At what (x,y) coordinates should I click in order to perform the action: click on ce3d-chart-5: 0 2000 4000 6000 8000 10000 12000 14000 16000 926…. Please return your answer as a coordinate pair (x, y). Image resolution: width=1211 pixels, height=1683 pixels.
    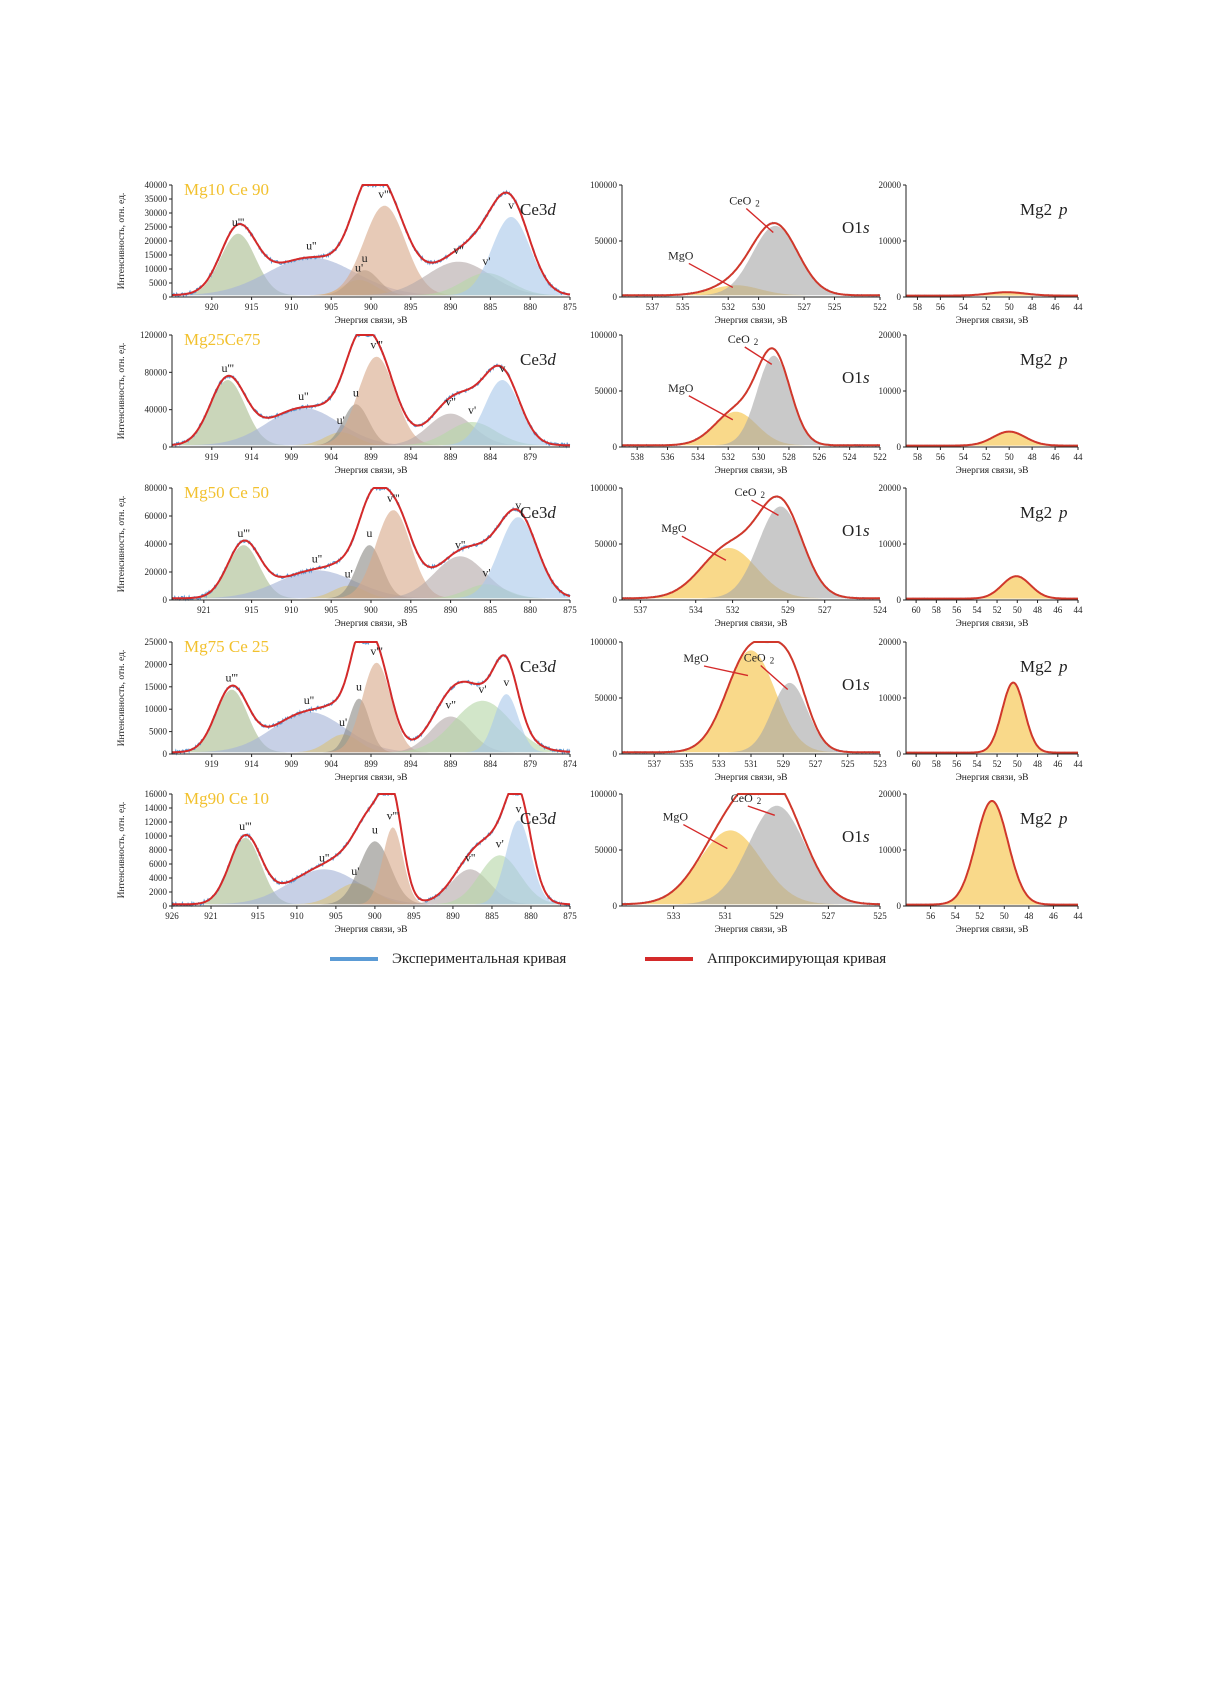
    Looking at the image, I should click on (347, 862).